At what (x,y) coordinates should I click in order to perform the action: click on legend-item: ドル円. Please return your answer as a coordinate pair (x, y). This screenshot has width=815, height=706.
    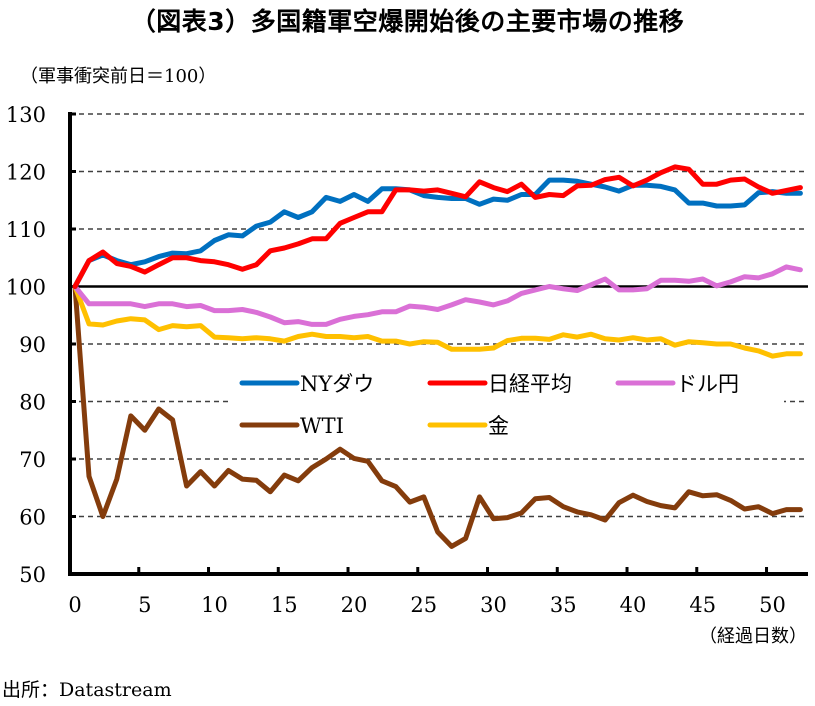
    Looking at the image, I should click on (677, 384).